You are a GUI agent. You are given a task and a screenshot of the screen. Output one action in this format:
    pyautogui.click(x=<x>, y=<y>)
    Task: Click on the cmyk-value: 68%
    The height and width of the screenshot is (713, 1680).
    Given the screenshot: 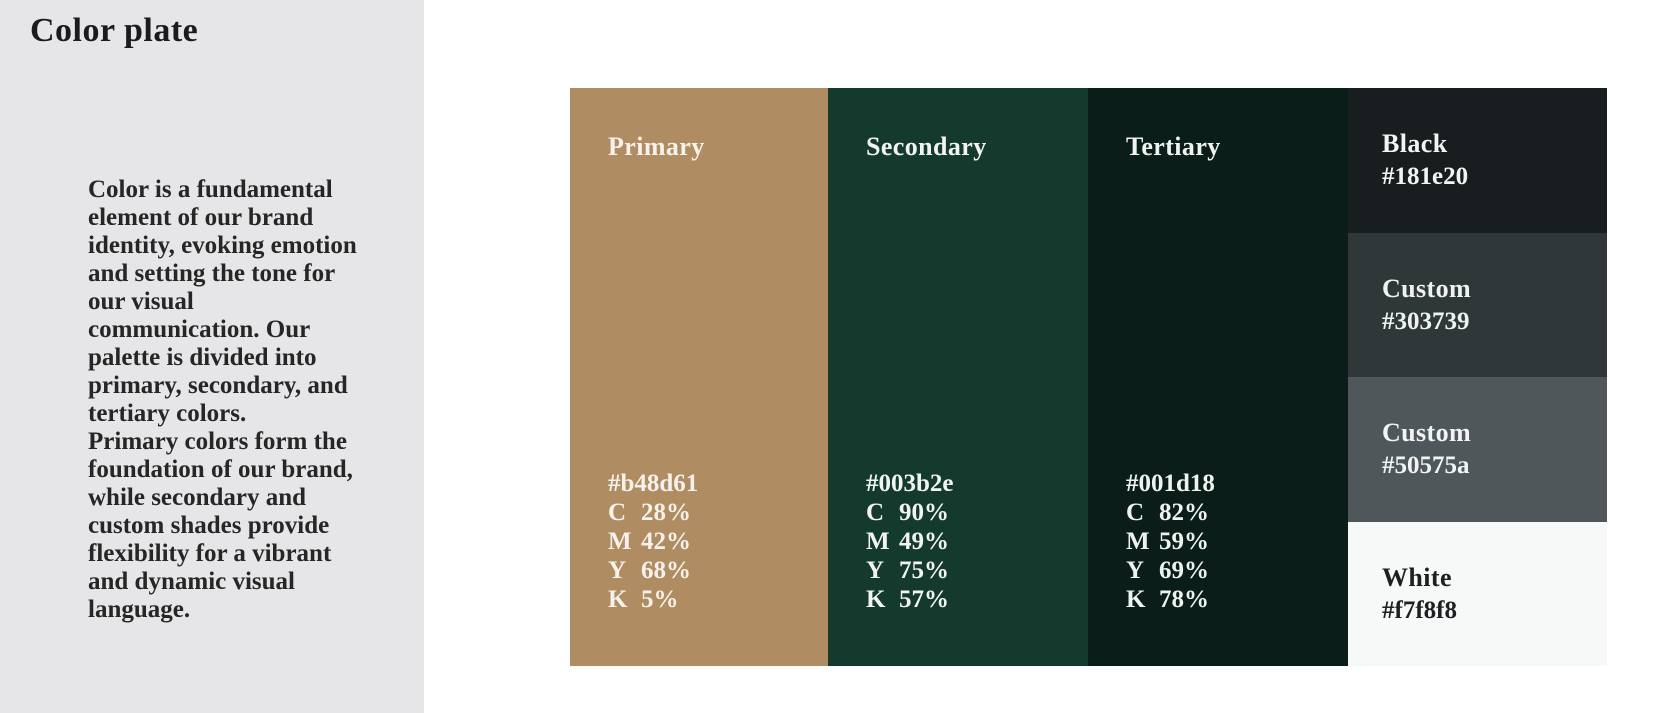 What is the action you would take?
    pyautogui.click(x=666, y=570)
    